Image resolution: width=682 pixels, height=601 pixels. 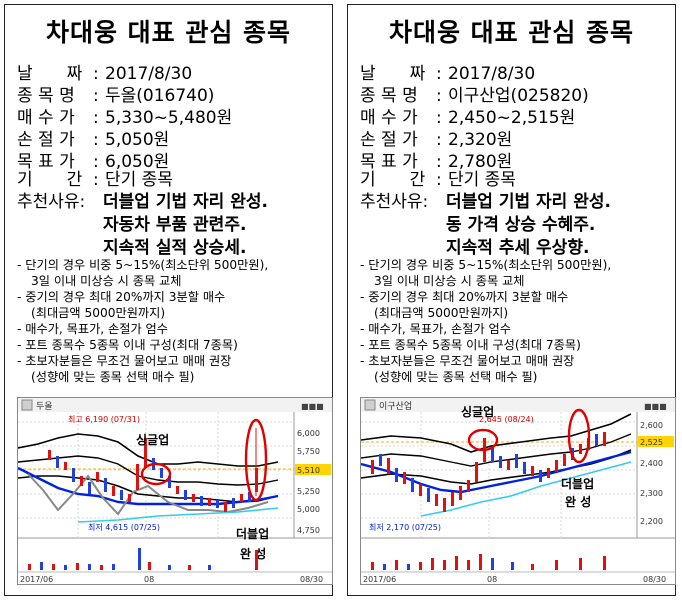 What do you see at coordinates (651, 493) in the screenshot?
I see `price-tick: 2,300` at bounding box center [651, 493].